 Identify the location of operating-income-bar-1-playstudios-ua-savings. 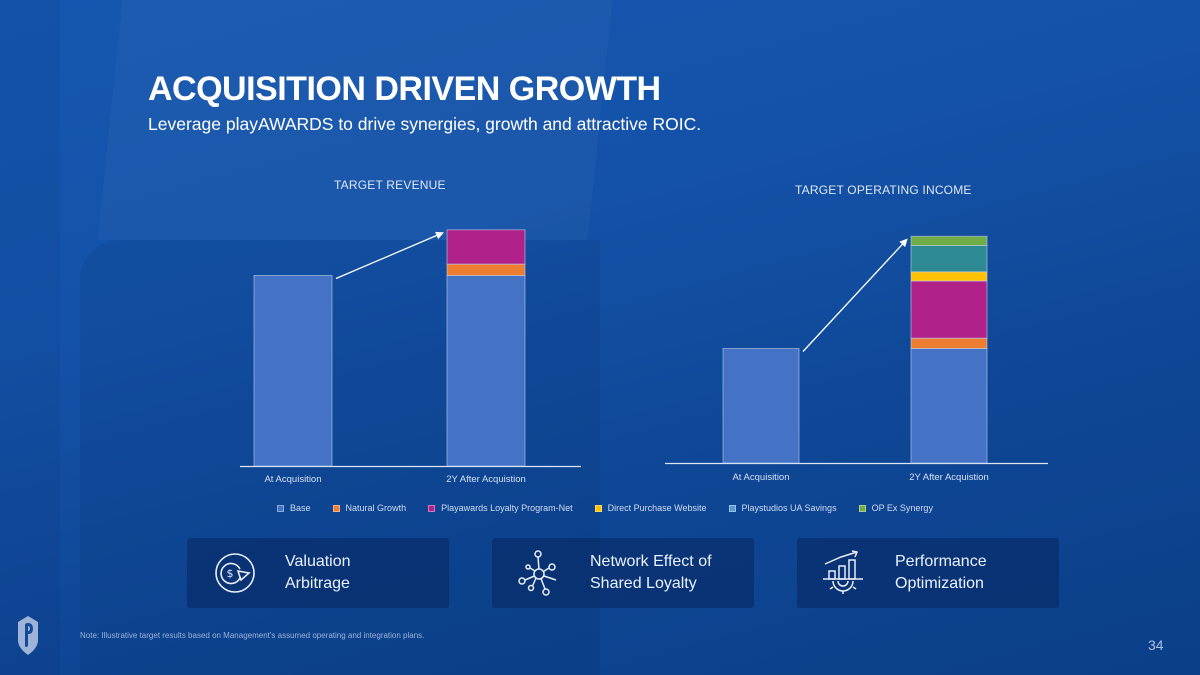
(949, 258).